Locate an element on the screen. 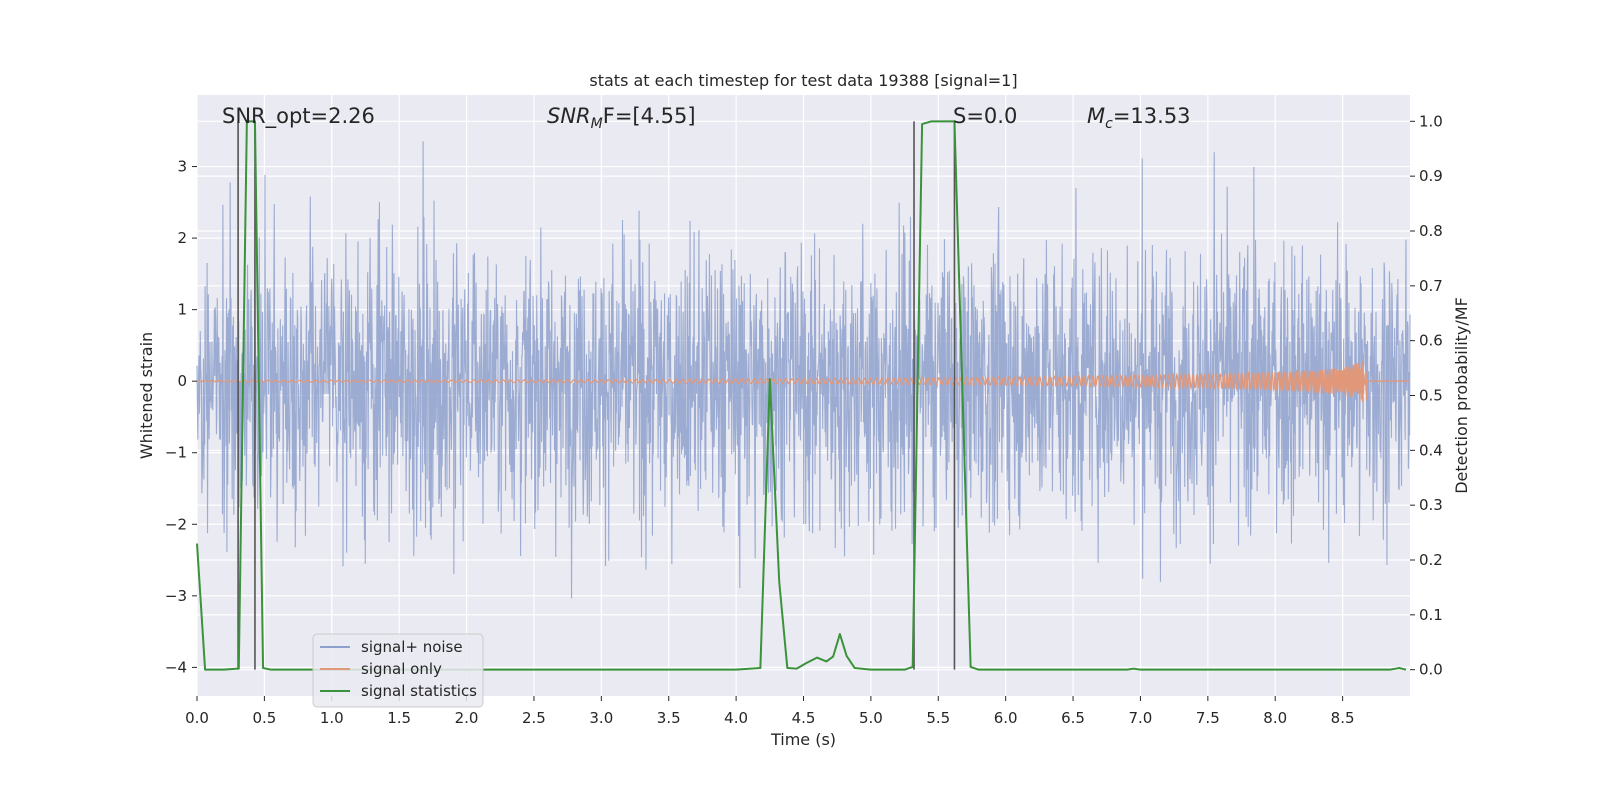 The height and width of the screenshot is (800, 1600). y-left-tick-label: −4 is located at coordinates (176, 667).